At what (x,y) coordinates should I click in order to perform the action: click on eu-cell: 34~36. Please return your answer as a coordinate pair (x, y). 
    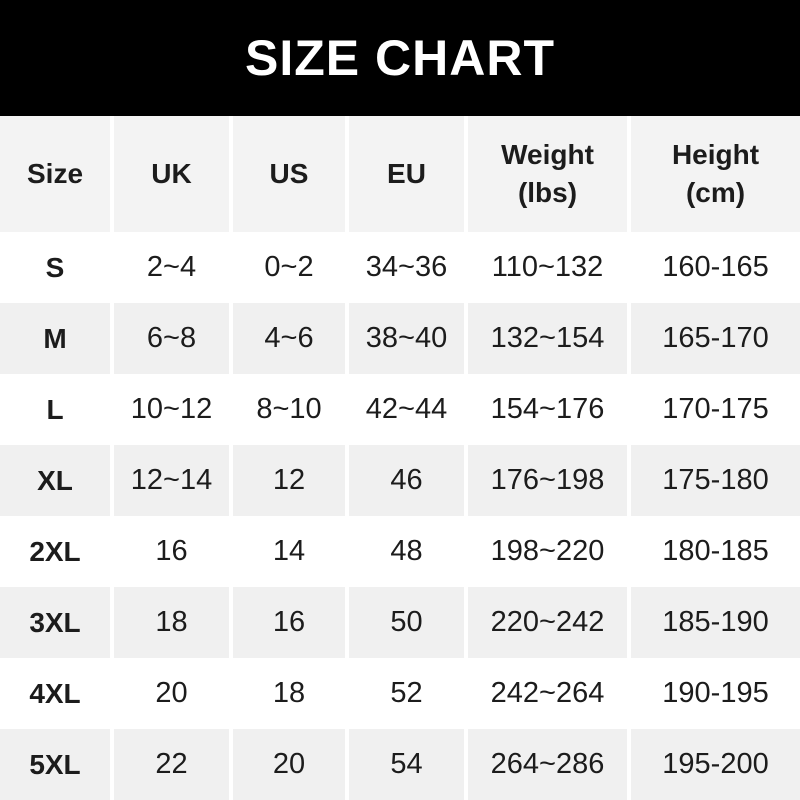
    Looking at the image, I should click on (406, 267).